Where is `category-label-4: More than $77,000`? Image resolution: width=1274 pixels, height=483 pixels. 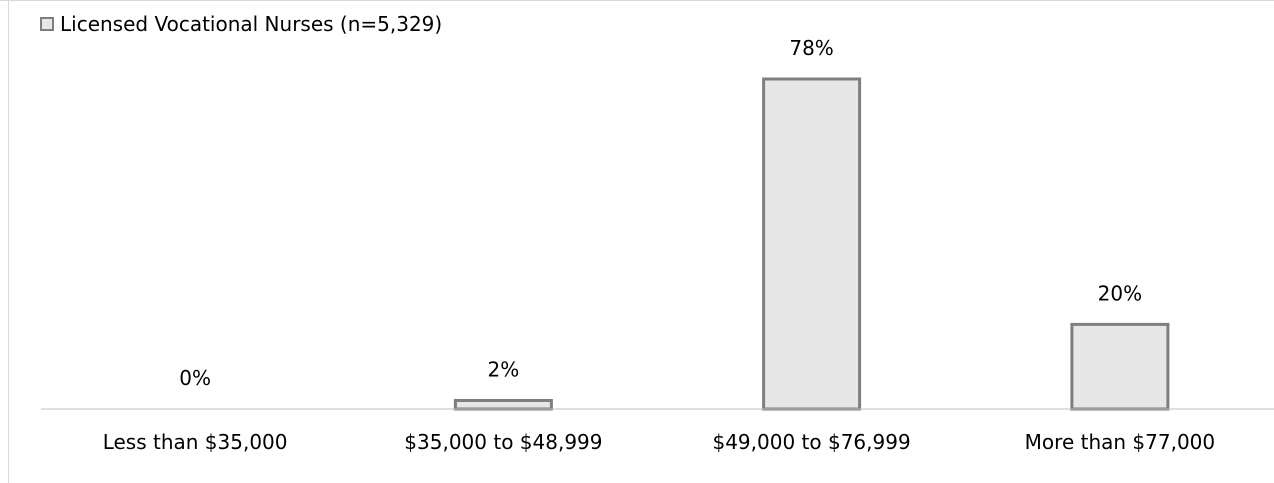 category-label-4: More than $77,000 is located at coordinates (1120, 442).